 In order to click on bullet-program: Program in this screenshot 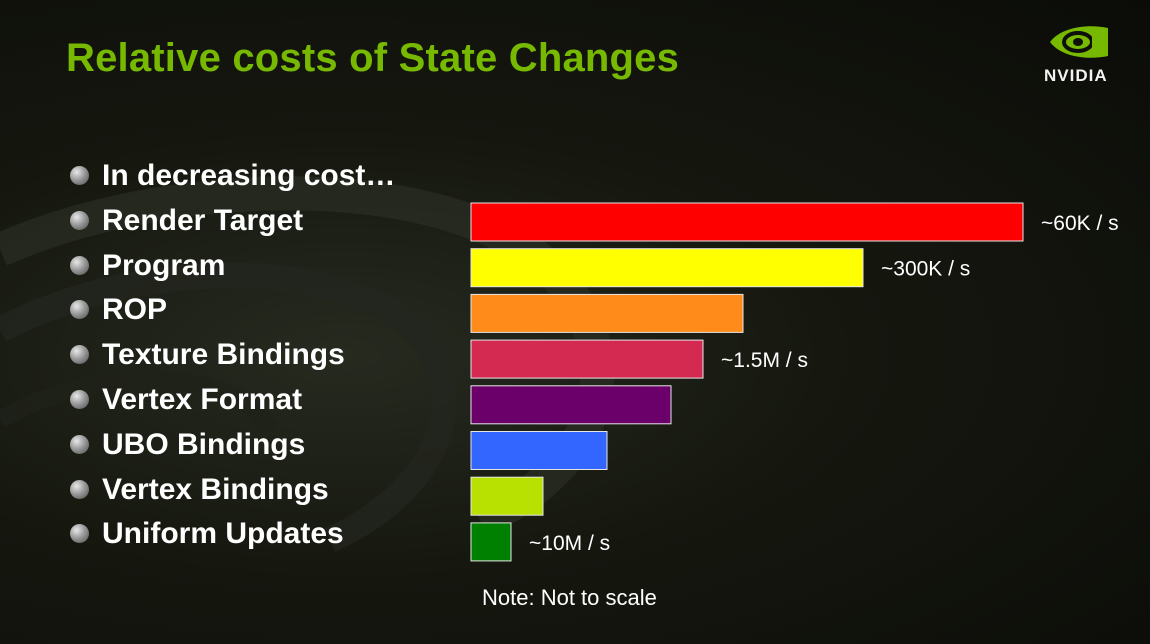, I will do `click(231, 266)`.